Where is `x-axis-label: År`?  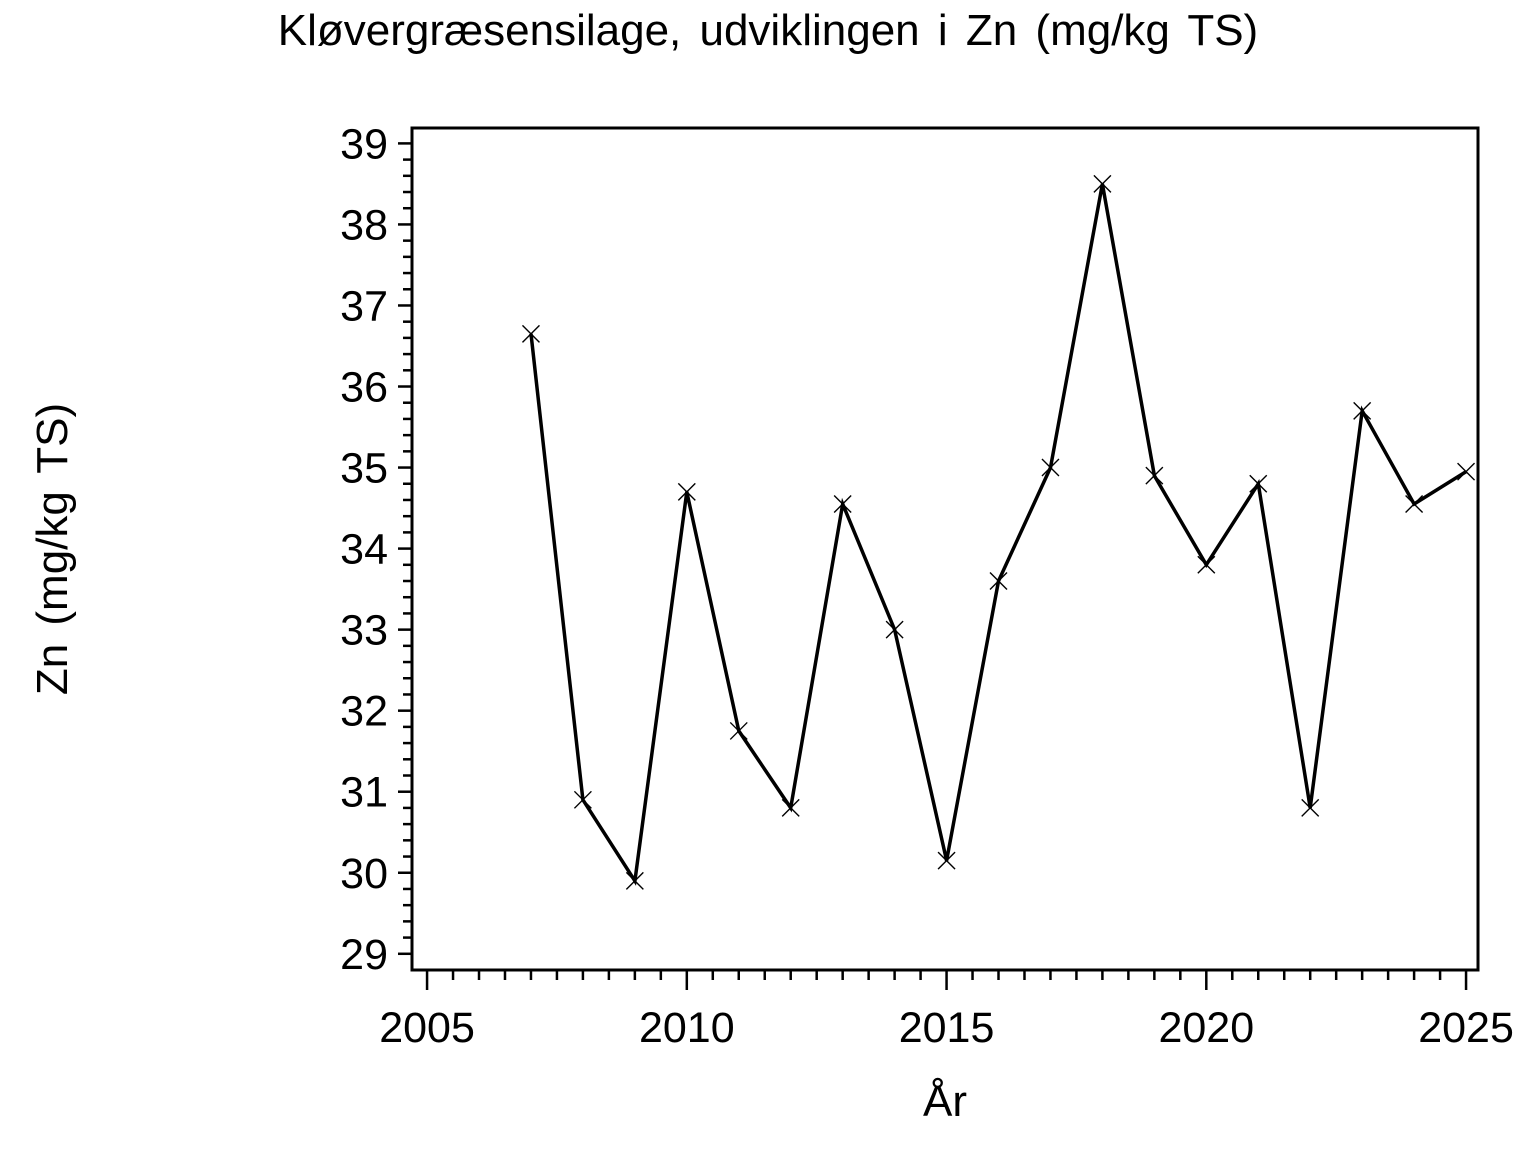
x-axis-label: År is located at coordinates (945, 1101).